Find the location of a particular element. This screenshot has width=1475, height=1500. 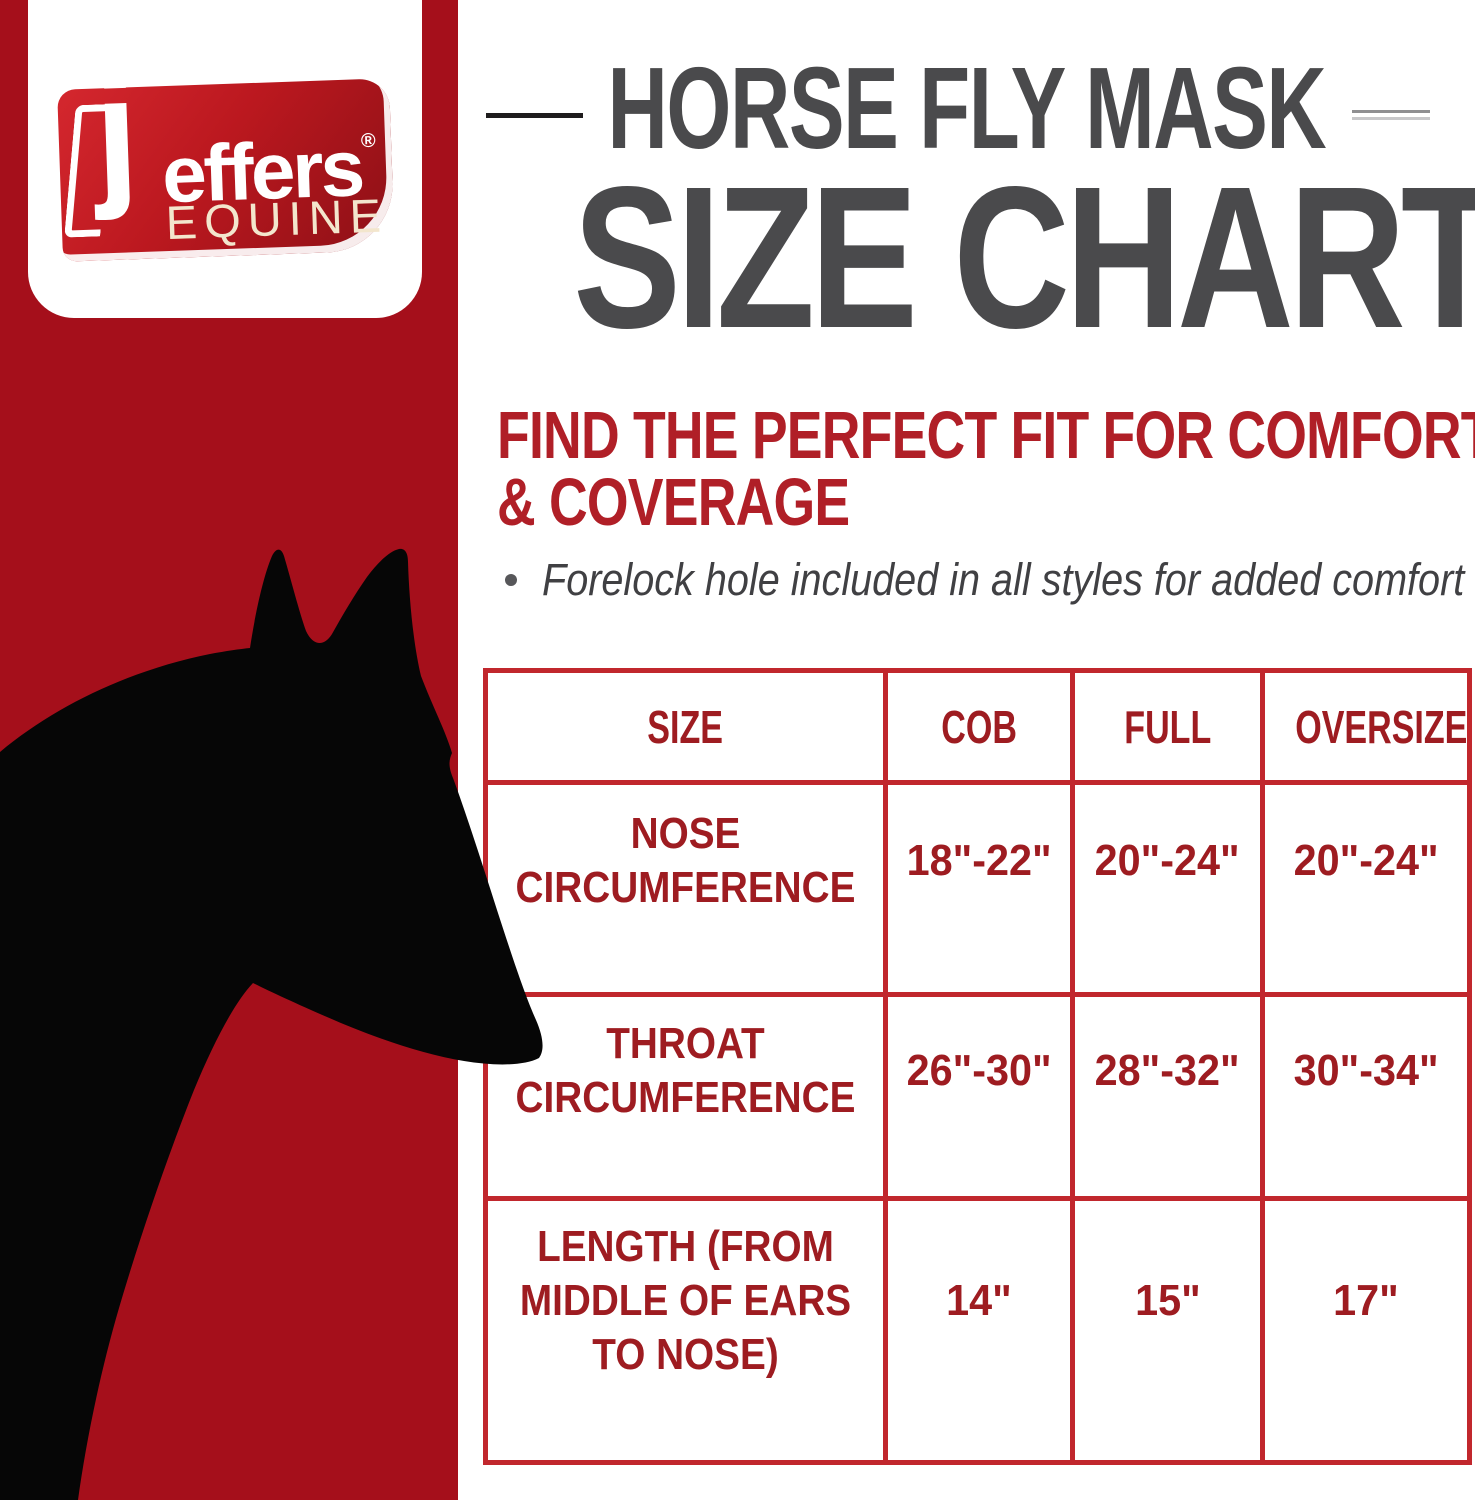

column-header-cob: COB is located at coordinates (979, 726).